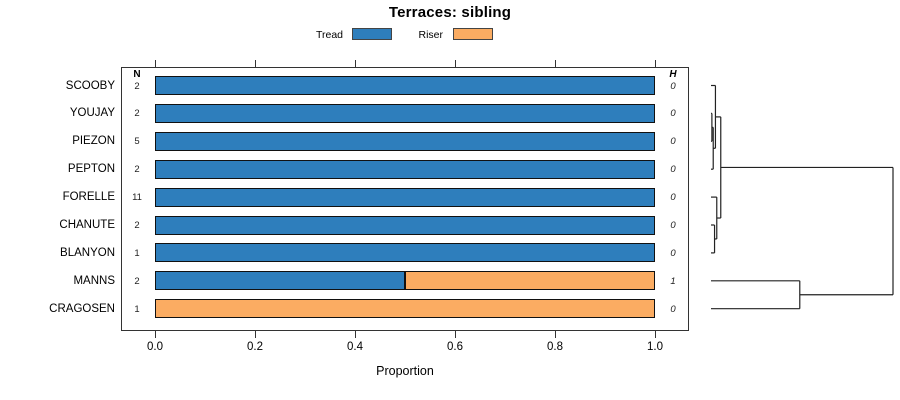  Describe the element at coordinates (90, 85) in the screenshot. I see `row-label: SCOOBY` at that location.